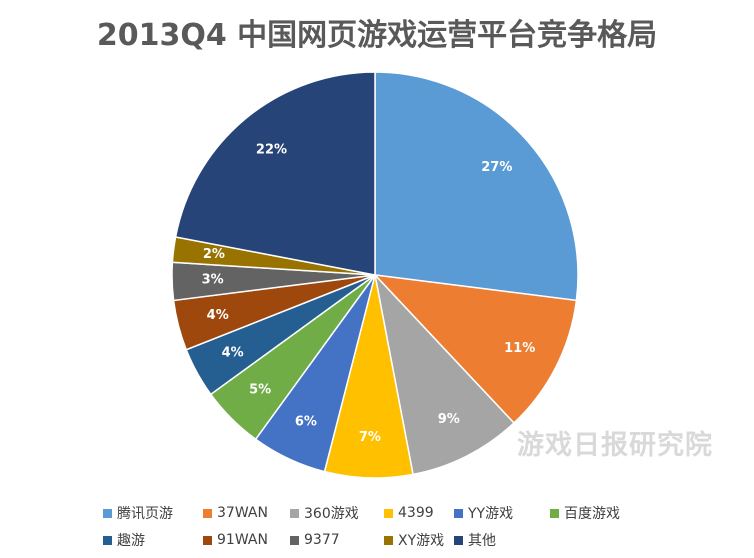 This screenshot has width=754, height=558. I want to click on legend-item-5: 百度游戏, so click(595, 513).